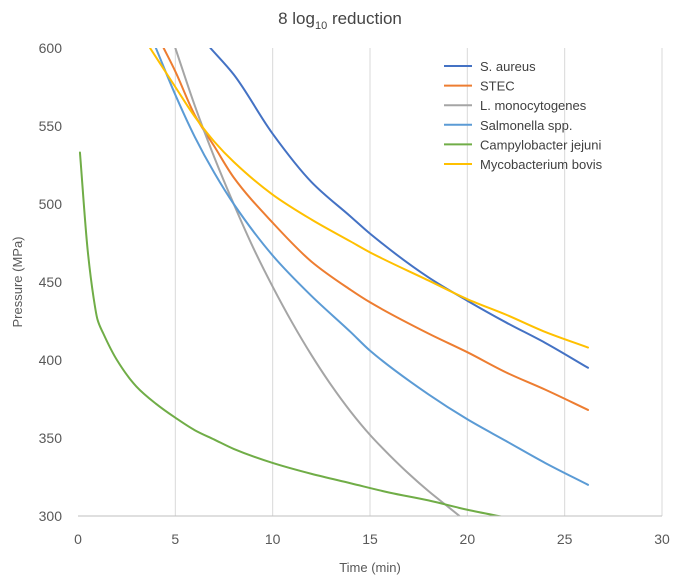 The width and height of the screenshot is (688, 582). I want to click on y-tick-label: 550, so click(51, 126).